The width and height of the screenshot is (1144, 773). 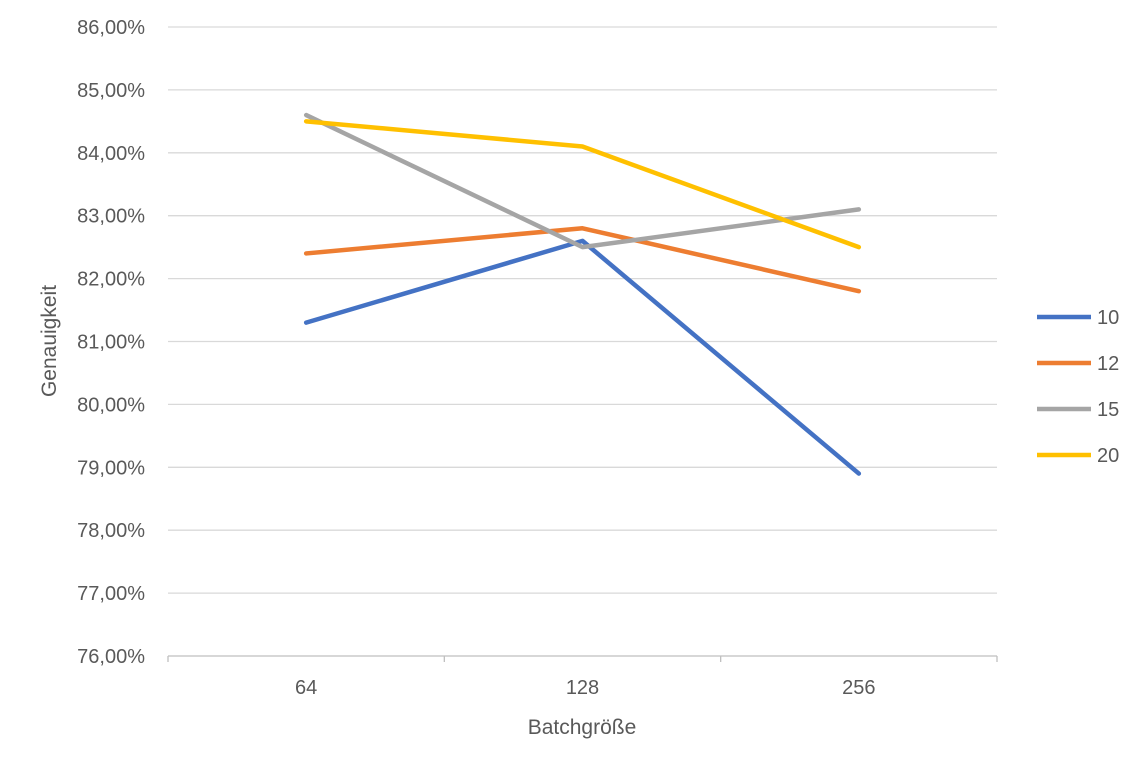 What do you see at coordinates (111, 405) in the screenshot?
I see `y-tick-label: 80,00%` at bounding box center [111, 405].